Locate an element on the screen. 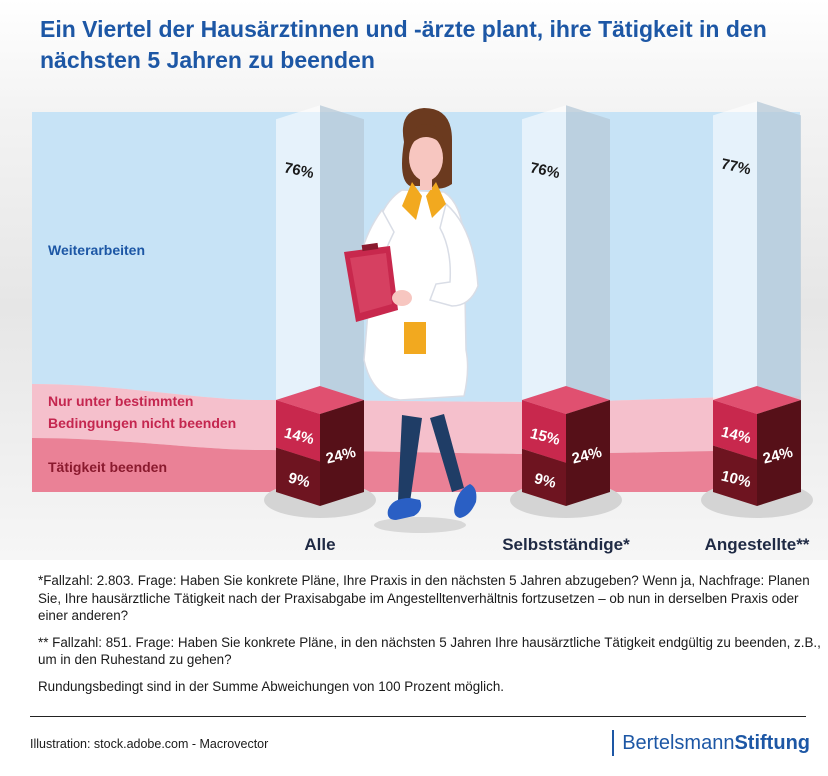  data-label-stop: 10% is located at coordinates (735, 480).